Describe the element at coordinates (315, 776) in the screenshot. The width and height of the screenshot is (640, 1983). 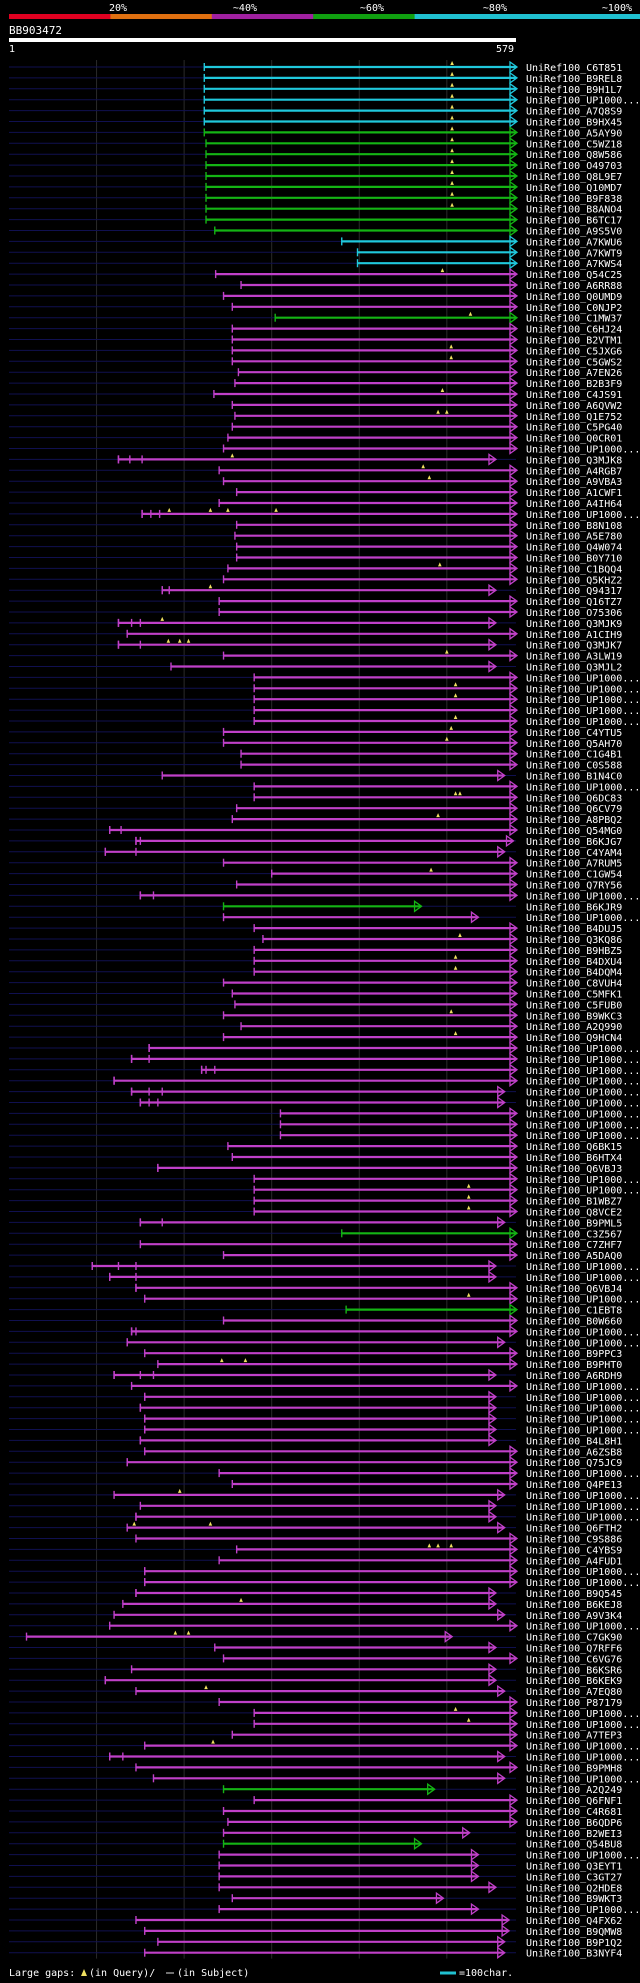
I see `hit-row: UniRef100_B1N4C0` at that location.